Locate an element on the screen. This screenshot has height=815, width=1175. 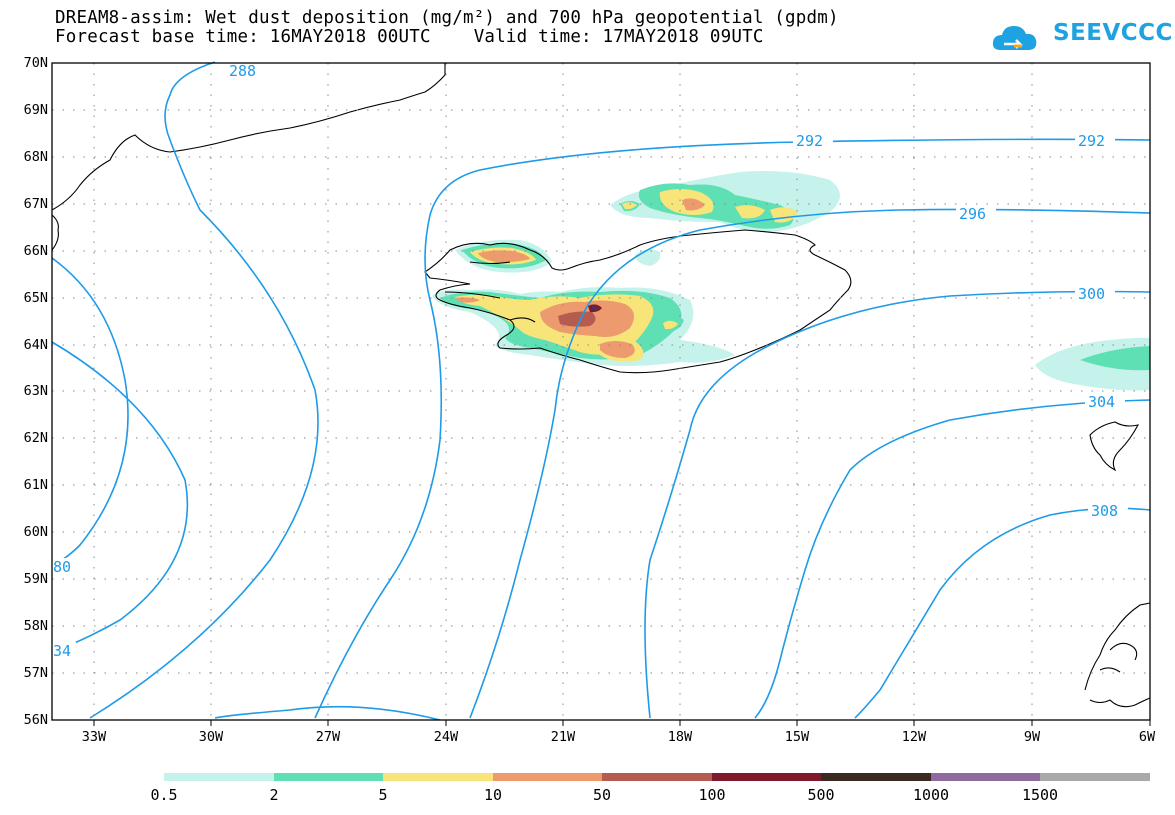
lat-label: 70N is located at coordinates (35, 63).